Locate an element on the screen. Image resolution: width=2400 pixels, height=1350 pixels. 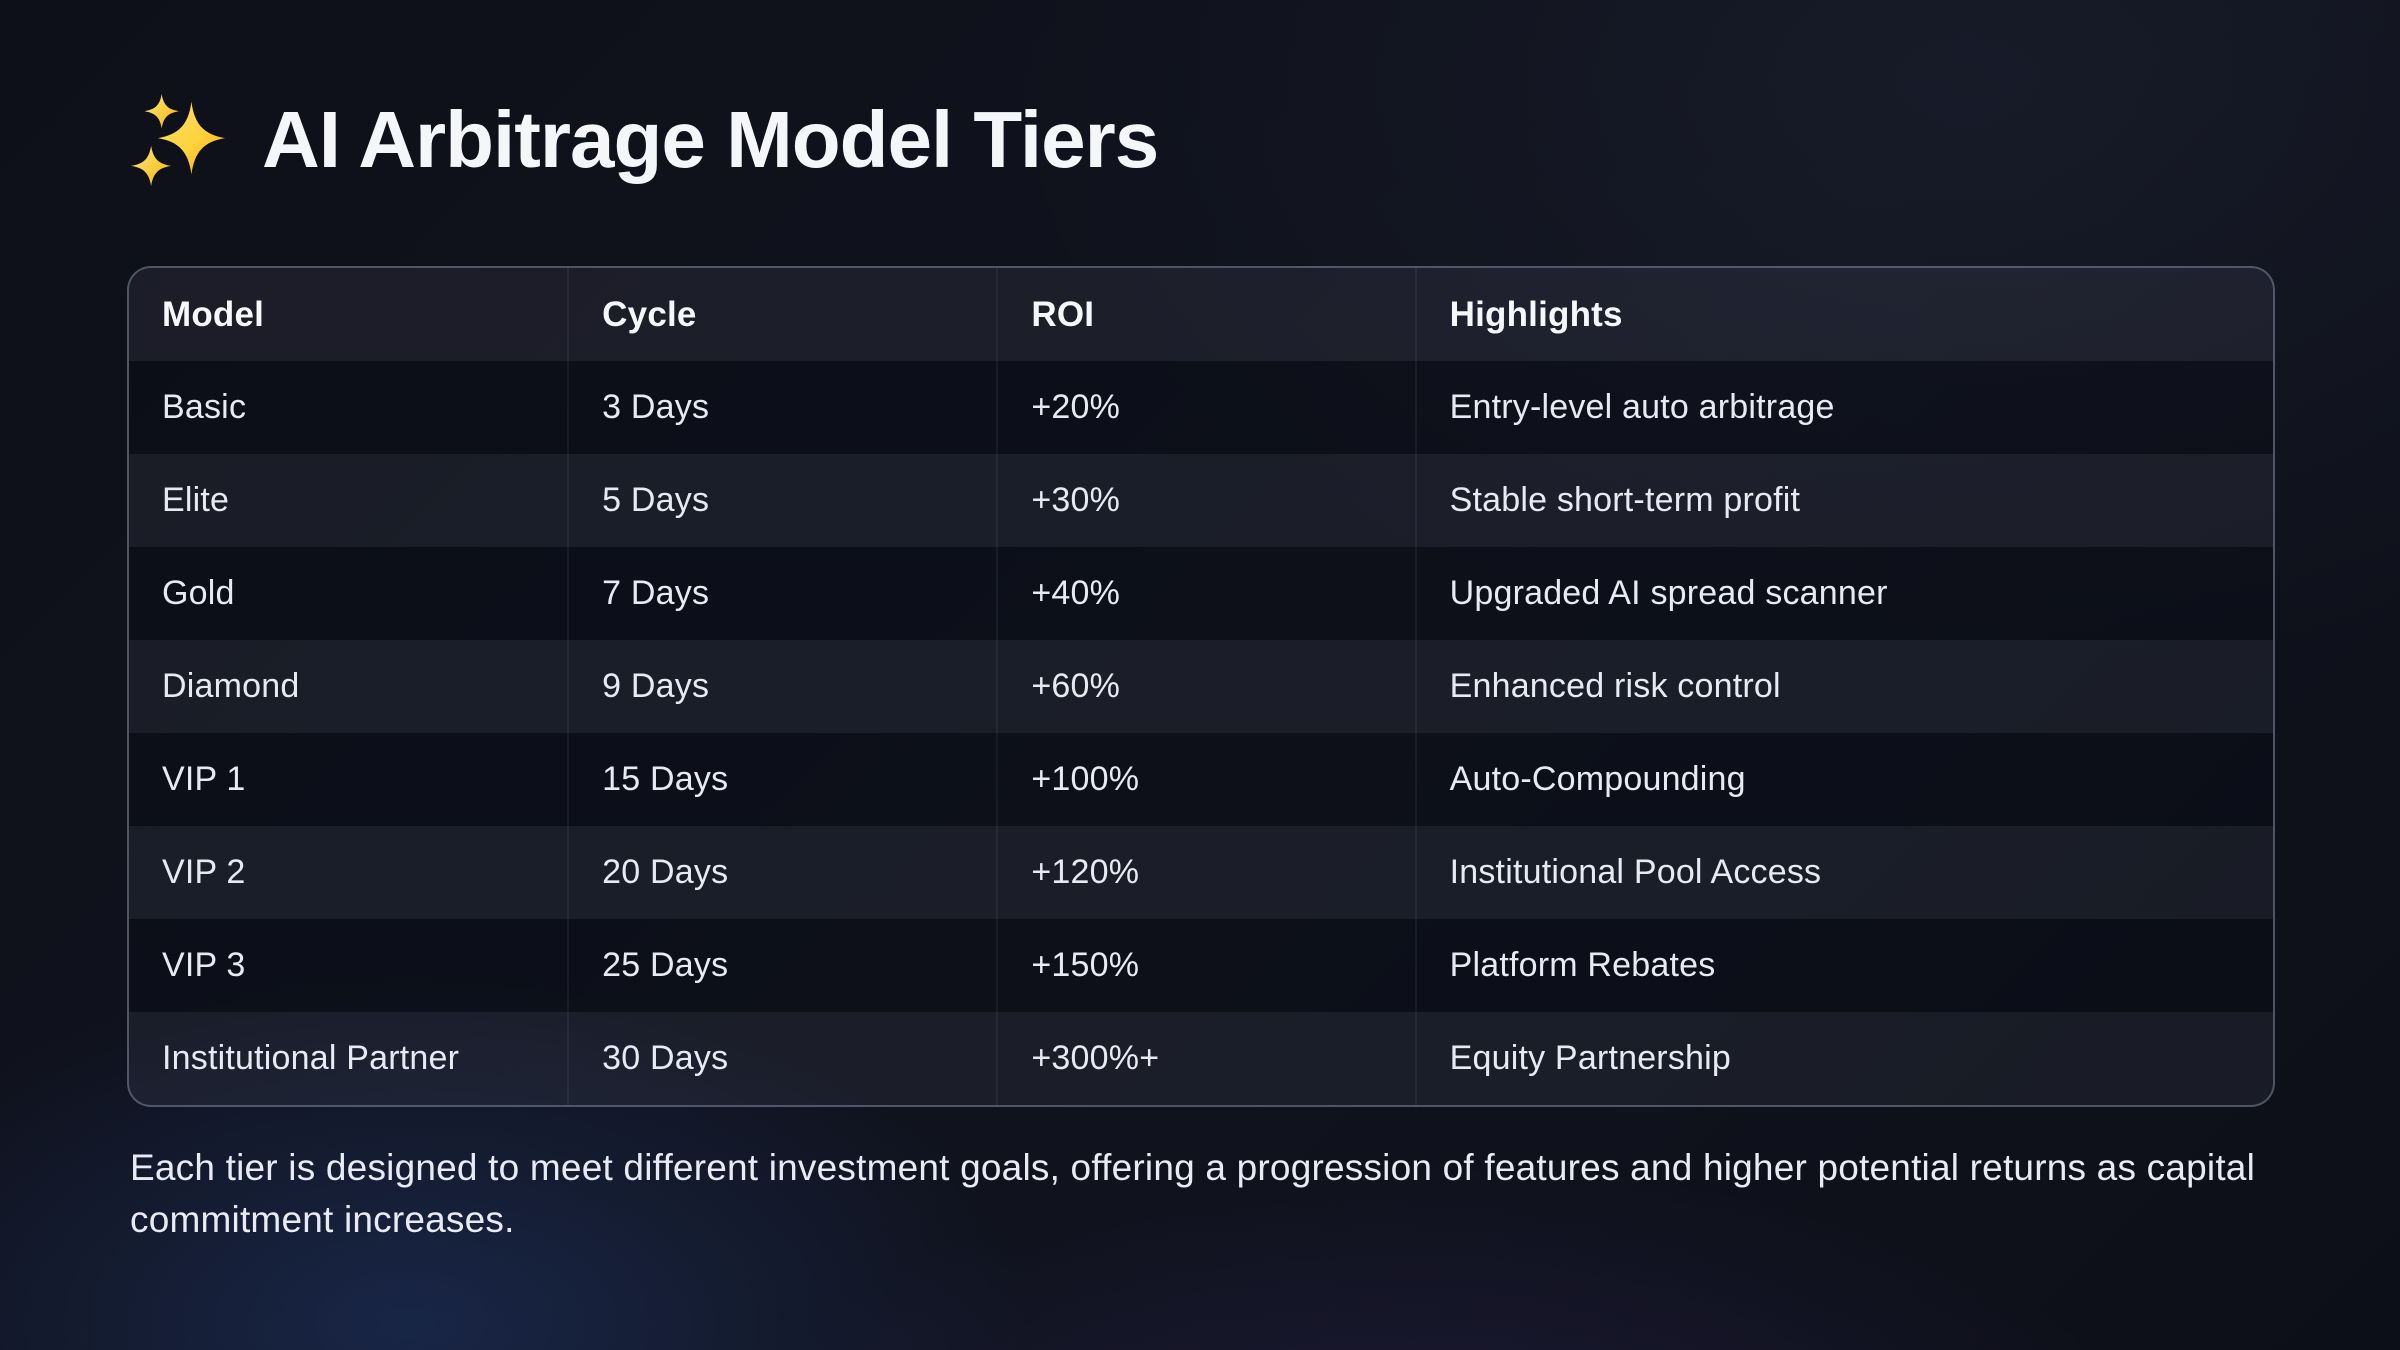
cell-roi: +300%+ is located at coordinates (1205, 1058).